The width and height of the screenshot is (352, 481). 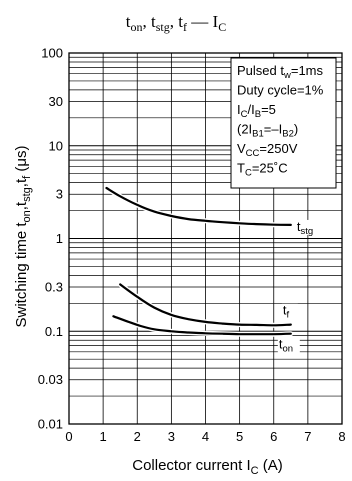 What do you see at coordinates (256, 111) in the screenshot?
I see `condition-line: IC​/IB​=5` at bounding box center [256, 111].